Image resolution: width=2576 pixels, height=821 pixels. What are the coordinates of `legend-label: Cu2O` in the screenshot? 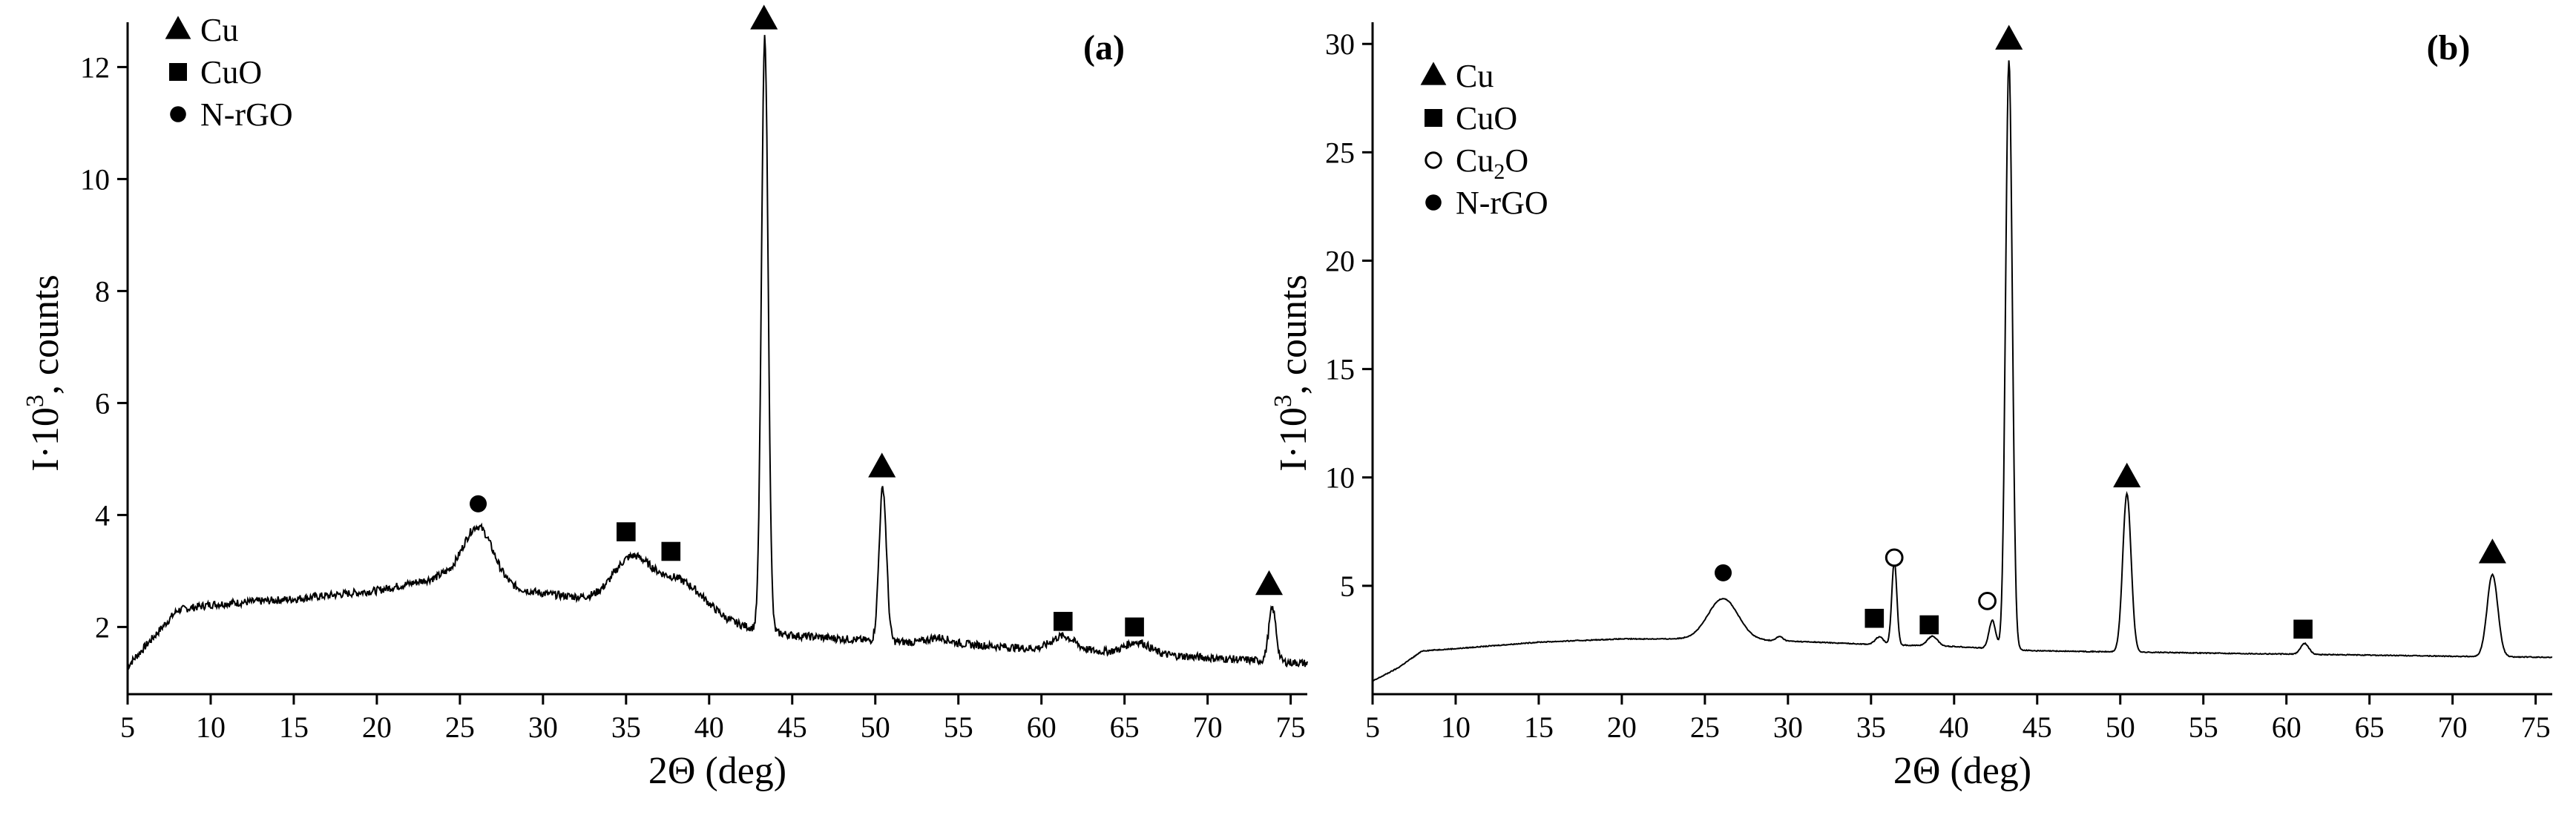 It's located at (1492, 163).